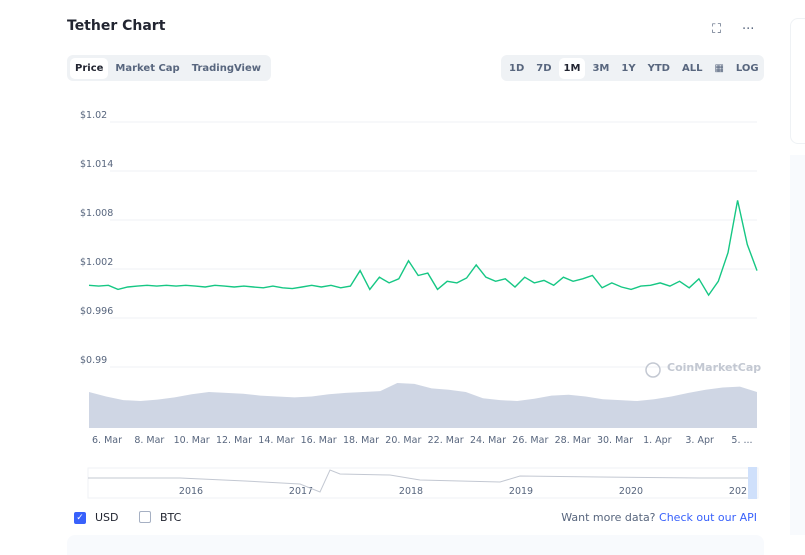 The width and height of the screenshot is (805, 555). I want to click on watermark: CoinMarketCap, so click(714, 367).